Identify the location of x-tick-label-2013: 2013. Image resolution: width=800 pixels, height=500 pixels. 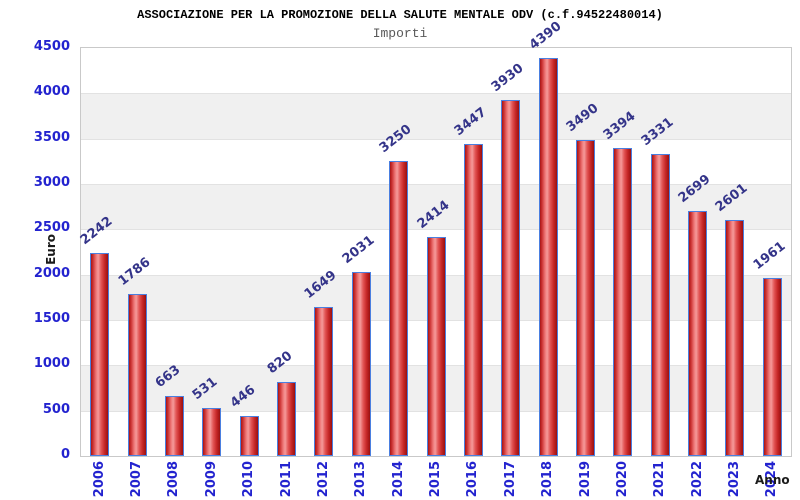
(361, 479).